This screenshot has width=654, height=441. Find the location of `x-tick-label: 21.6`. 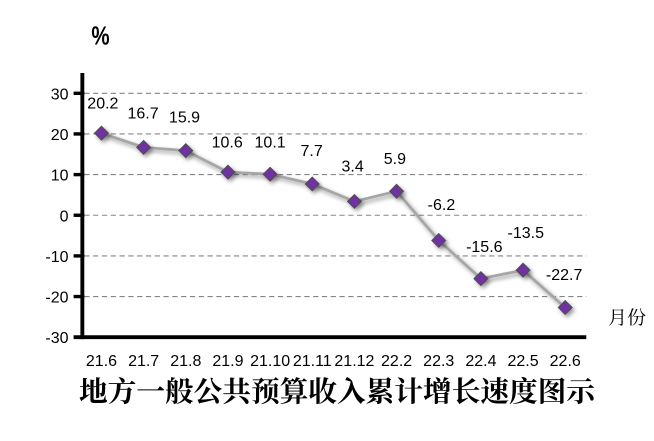

x-tick-label: 21.6 is located at coordinates (101, 361).